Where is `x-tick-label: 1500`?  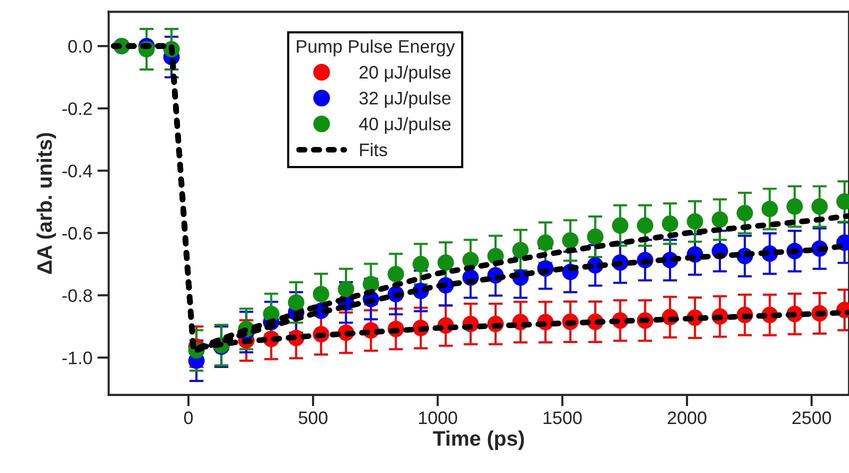
x-tick-label: 1500 is located at coordinates (563, 417).